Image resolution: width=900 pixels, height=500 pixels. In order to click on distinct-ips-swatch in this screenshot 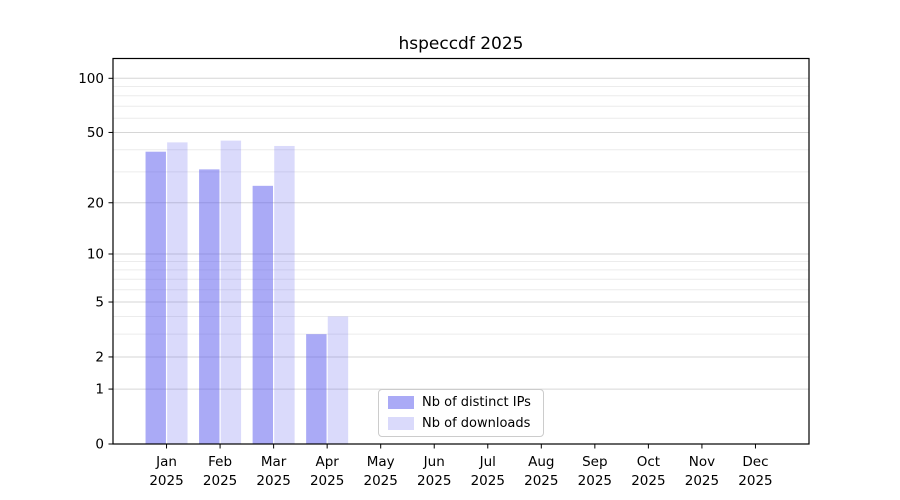, I will do `click(401, 403)`.